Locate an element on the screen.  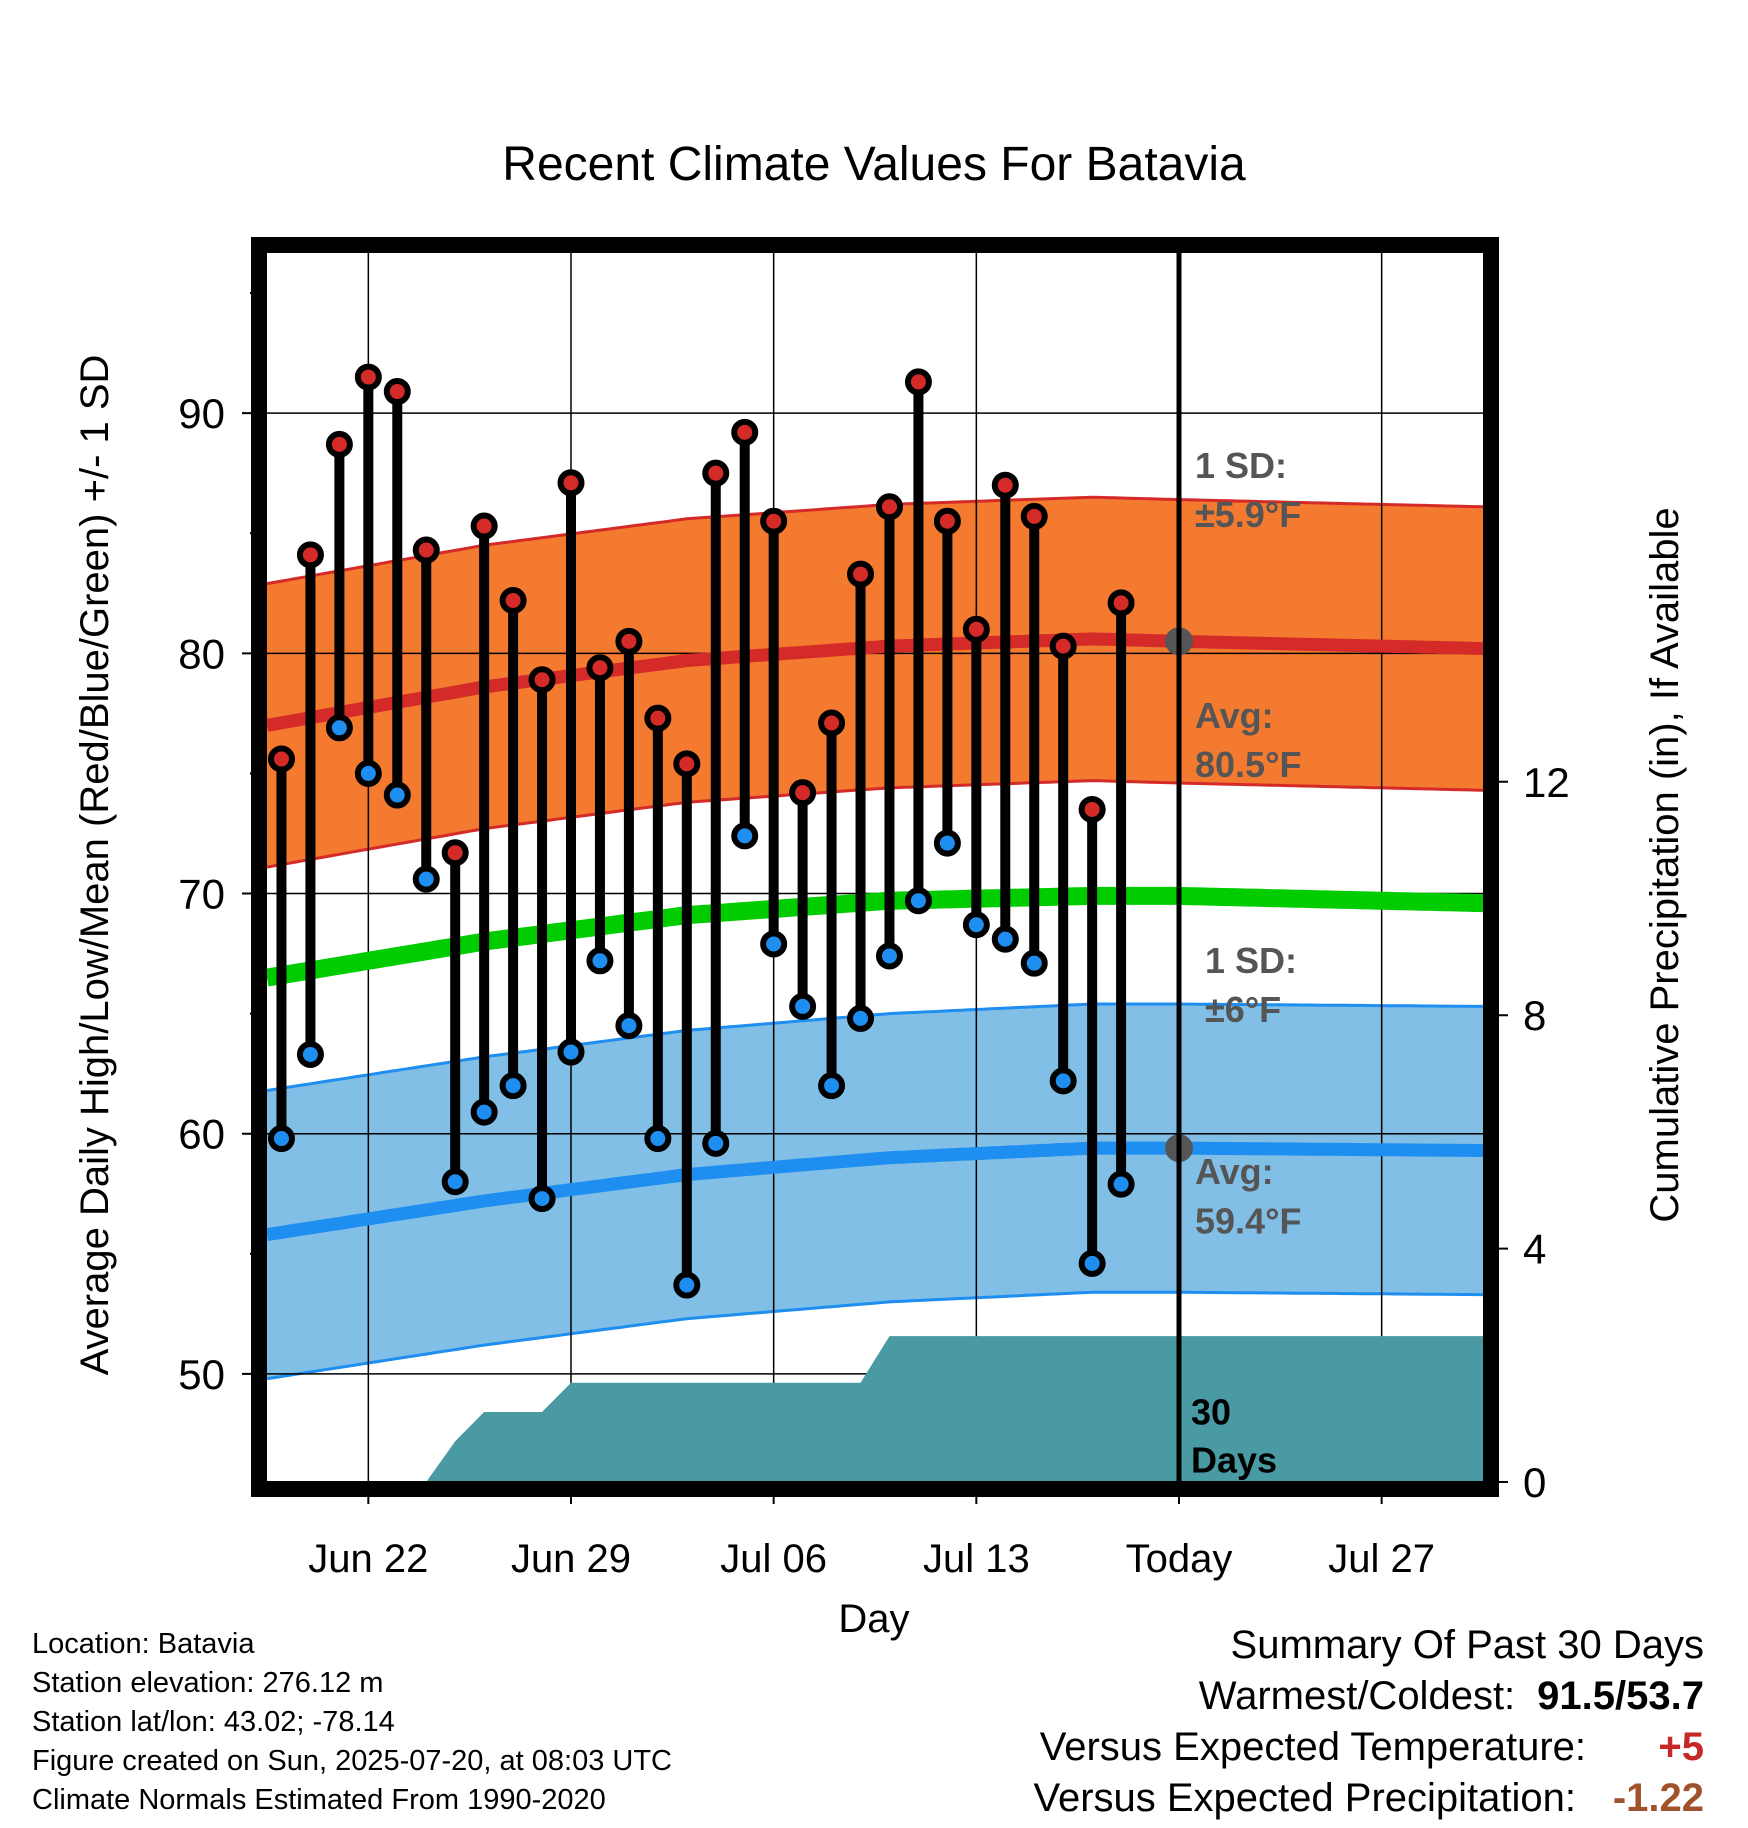
normals-text: Climate Normals Estimated From 1990-2020 is located at coordinates (319, 1800).